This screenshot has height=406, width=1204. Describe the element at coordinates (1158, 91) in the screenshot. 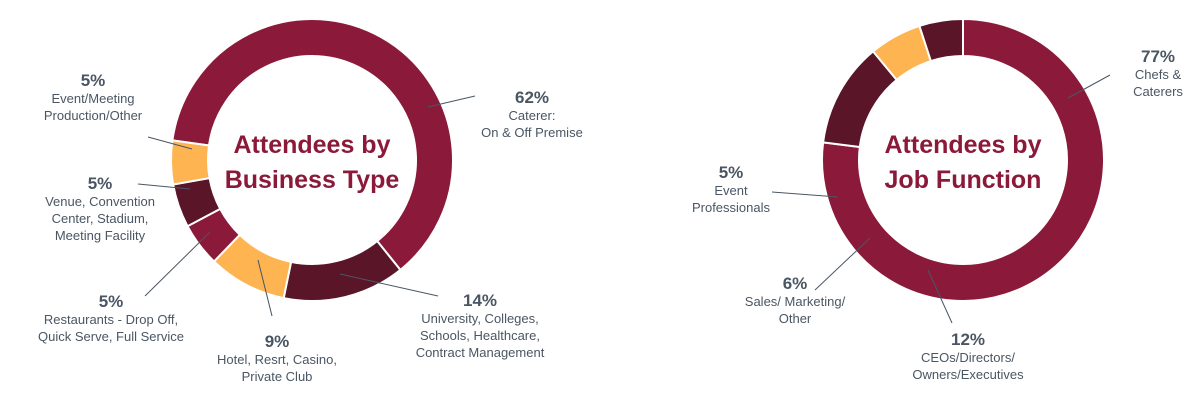

I see `slice-category-label: Caterers` at that location.